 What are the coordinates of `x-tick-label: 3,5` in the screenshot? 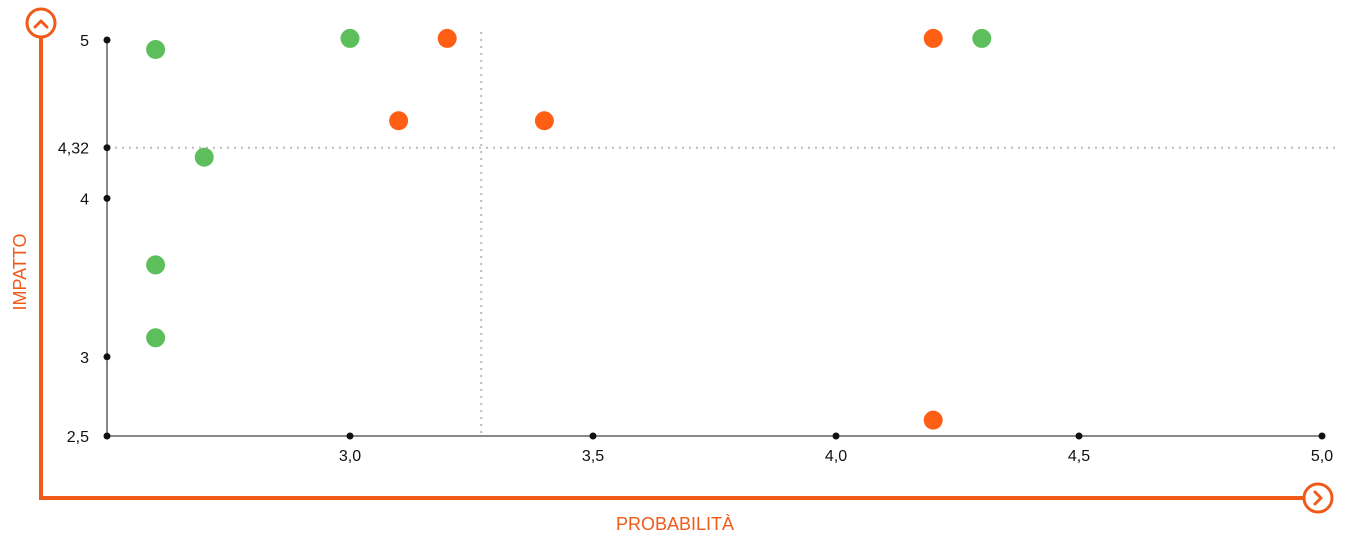 It's located at (593, 456).